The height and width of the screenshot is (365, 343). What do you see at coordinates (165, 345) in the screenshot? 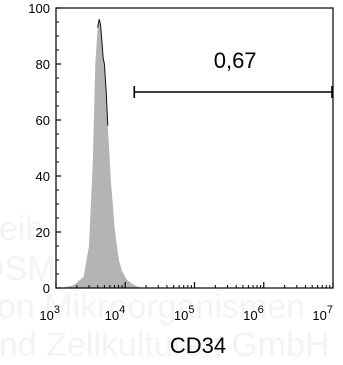
I see `watermark-line-4: und Zellkulturen GmbH` at bounding box center [165, 345].